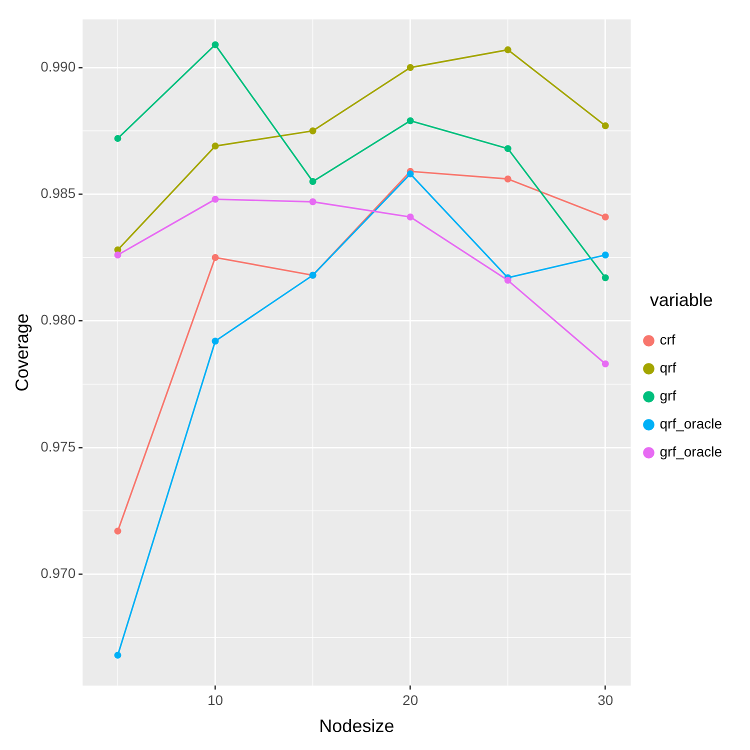 The height and width of the screenshot is (750, 750). What do you see at coordinates (58, 66) in the screenshot?
I see `y-tick-label: 0.990` at bounding box center [58, 66].